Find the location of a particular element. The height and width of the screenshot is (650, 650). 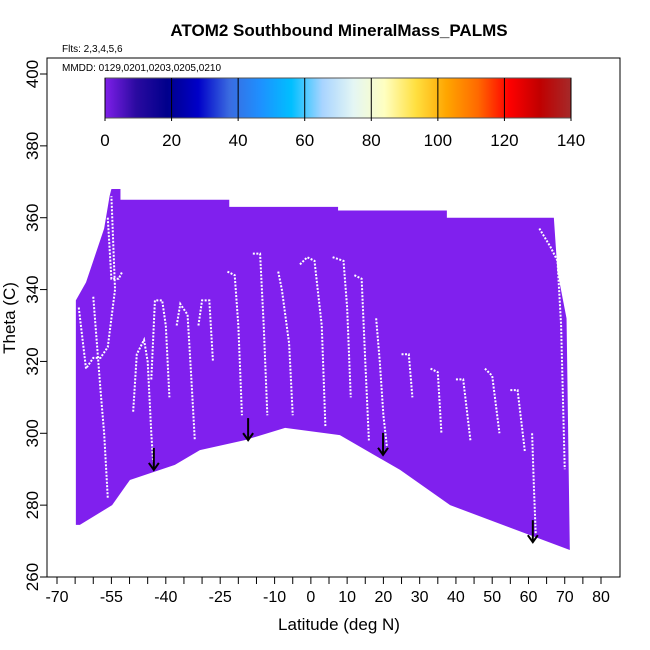

y-tick-label: 260 is located at coordinates (32, 577).